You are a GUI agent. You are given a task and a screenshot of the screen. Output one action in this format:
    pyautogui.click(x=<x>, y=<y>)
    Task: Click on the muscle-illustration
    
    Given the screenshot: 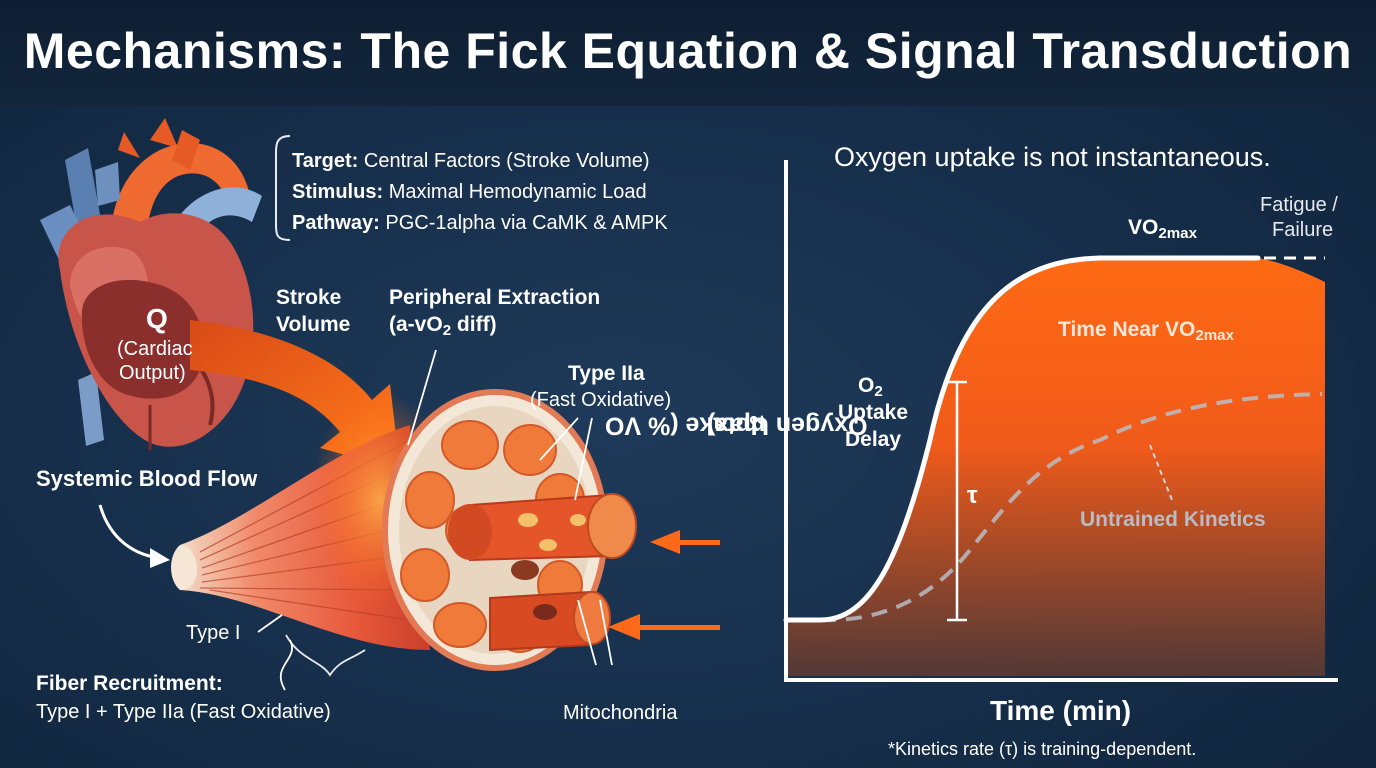 What is the action you would take?
    pyautogui.click(x=404, y=530)
    